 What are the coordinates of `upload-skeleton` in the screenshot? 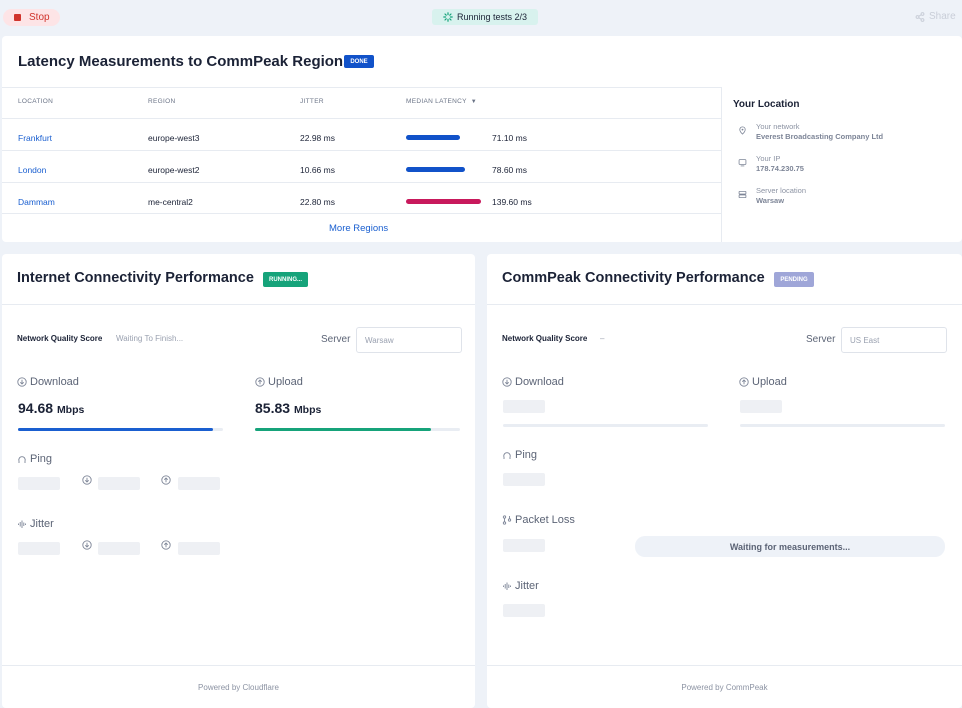 It's located at (761, 406).